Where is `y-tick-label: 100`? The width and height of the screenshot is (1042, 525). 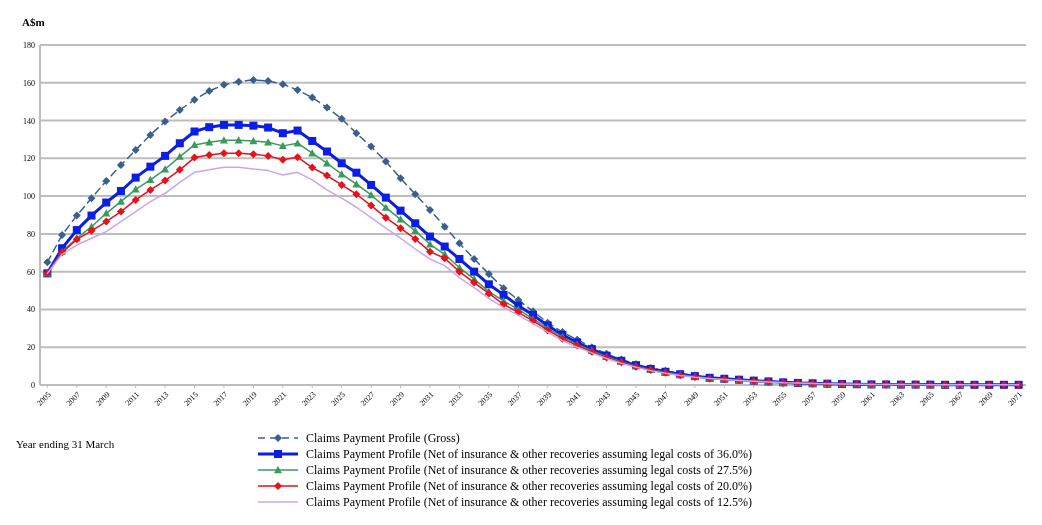 y-tick-label: 100 is located at coordinates (29, 197).